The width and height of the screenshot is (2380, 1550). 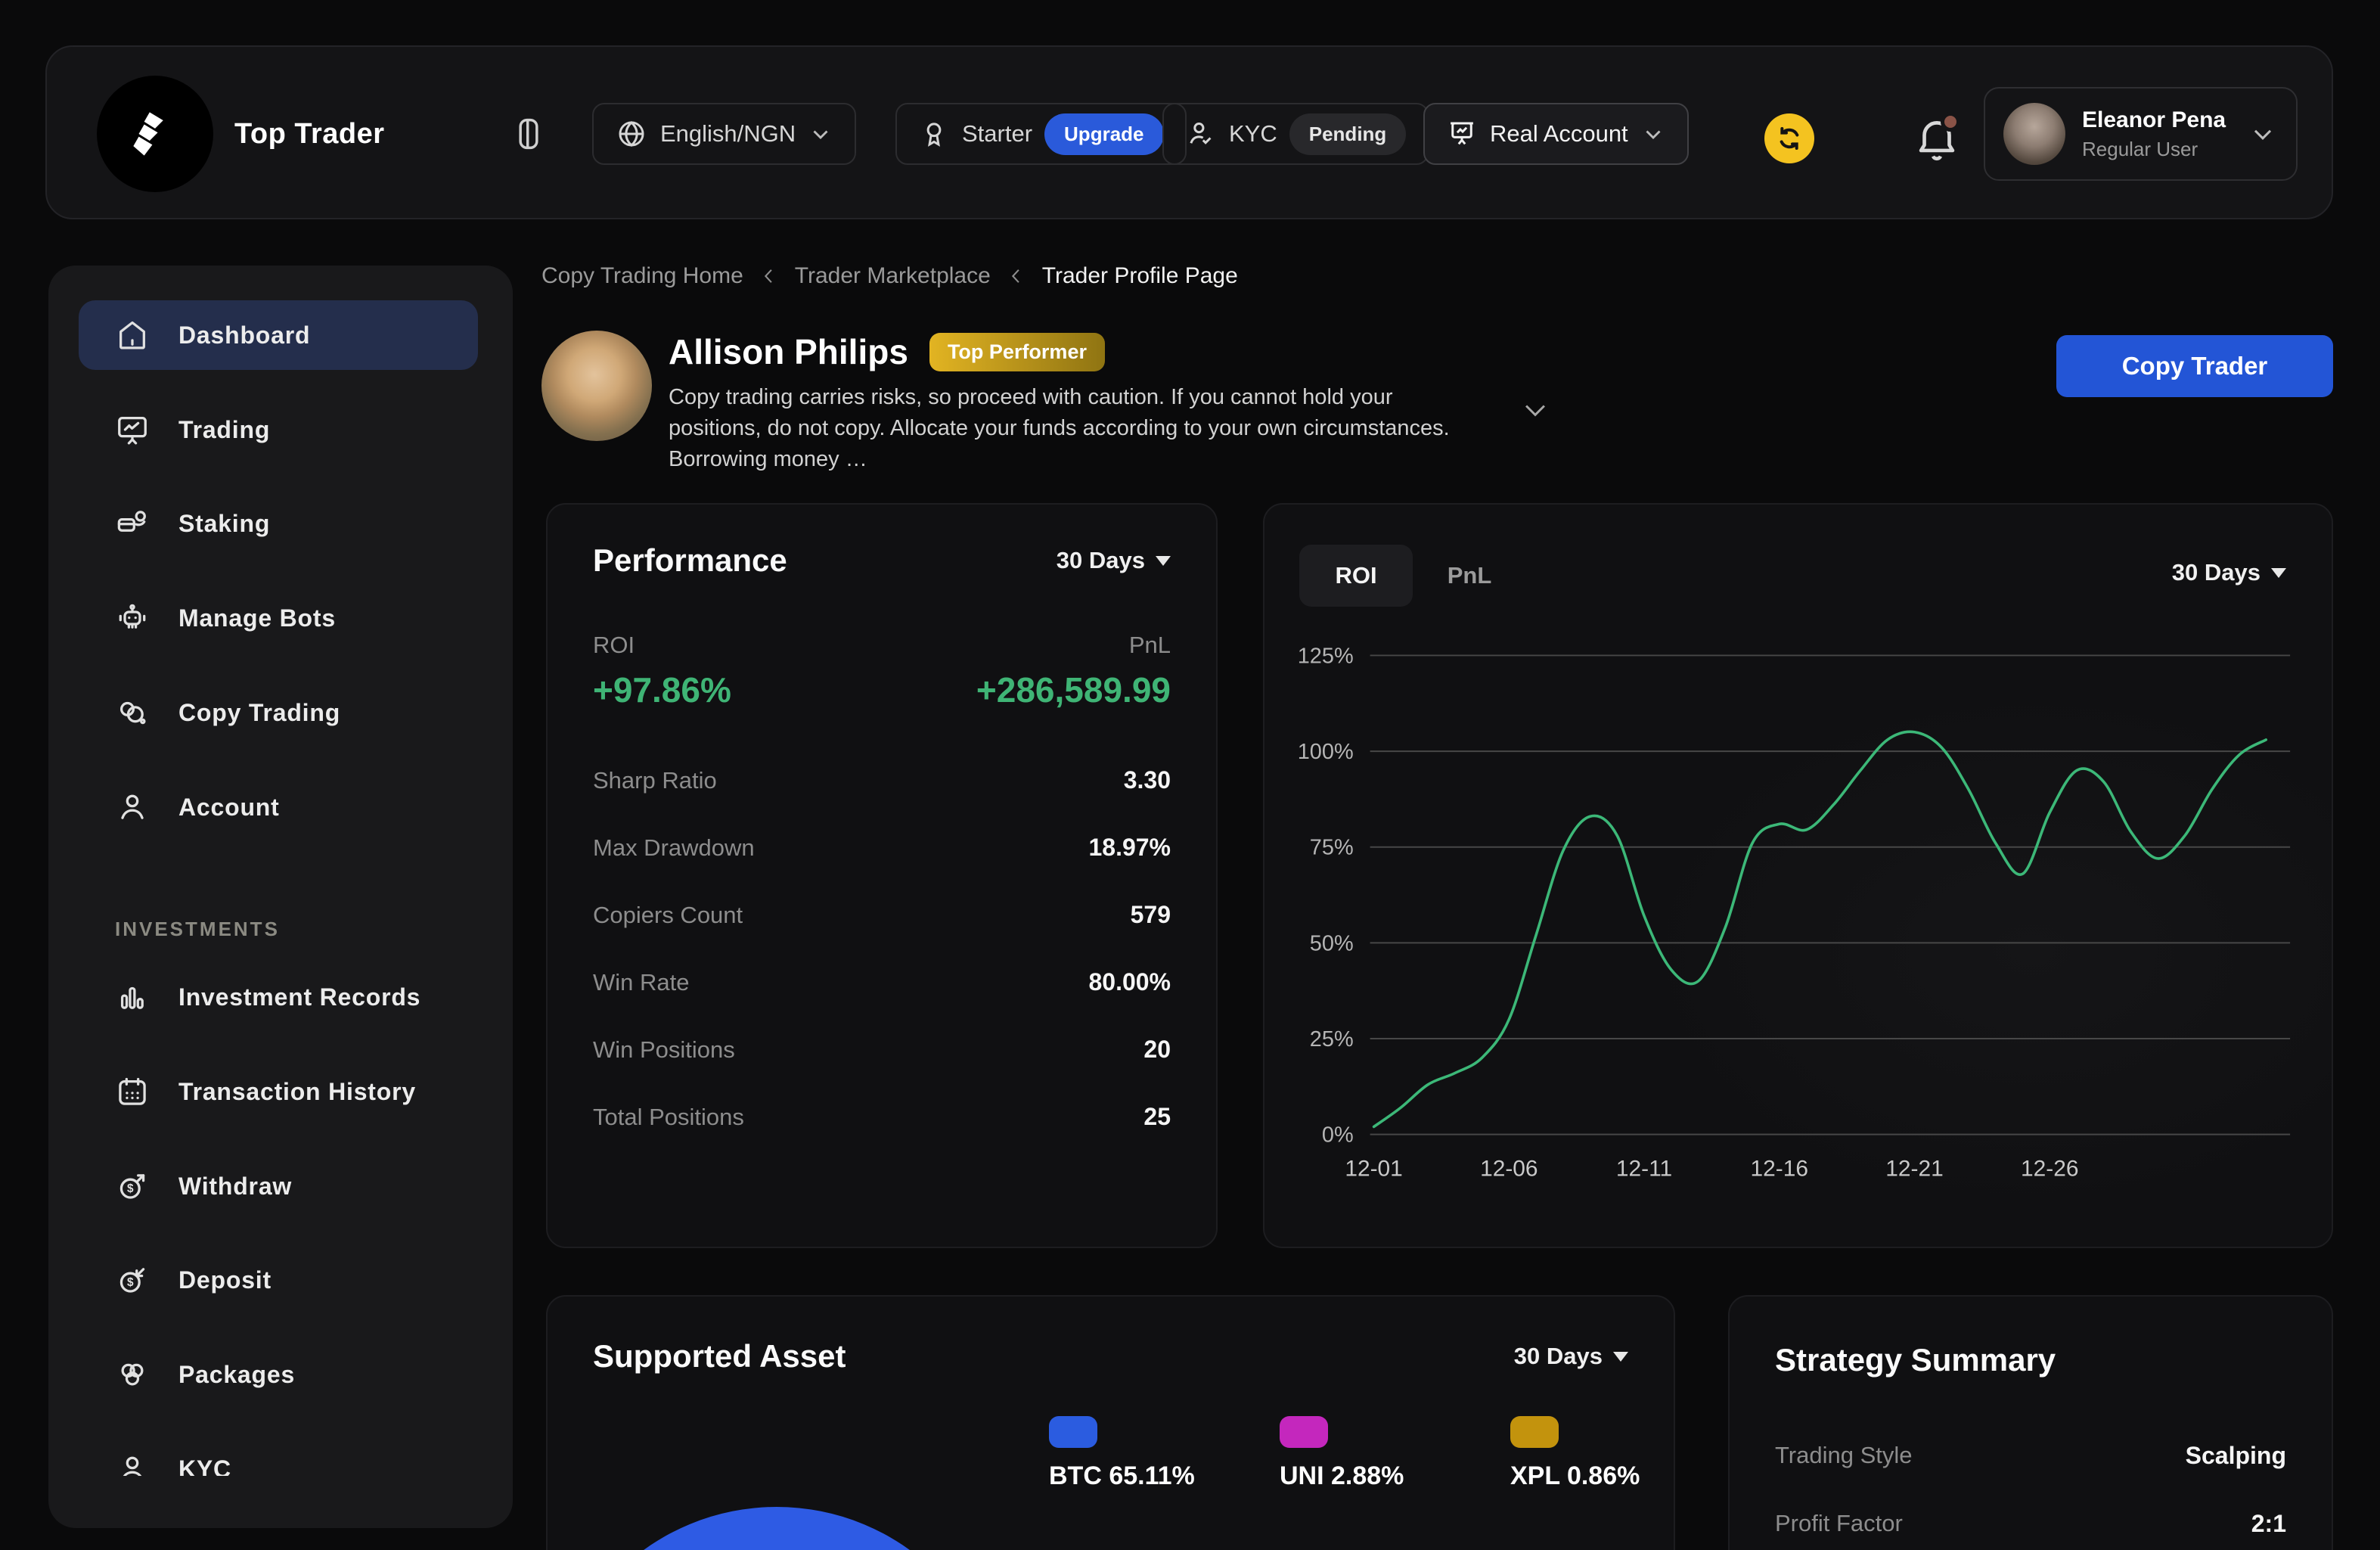 What do you see at coordinates (882, 780) in the screenshot?
I see `metric-row-sharp-ratio: Sharp Ratio 3.30` at bounding box center [882, 780].